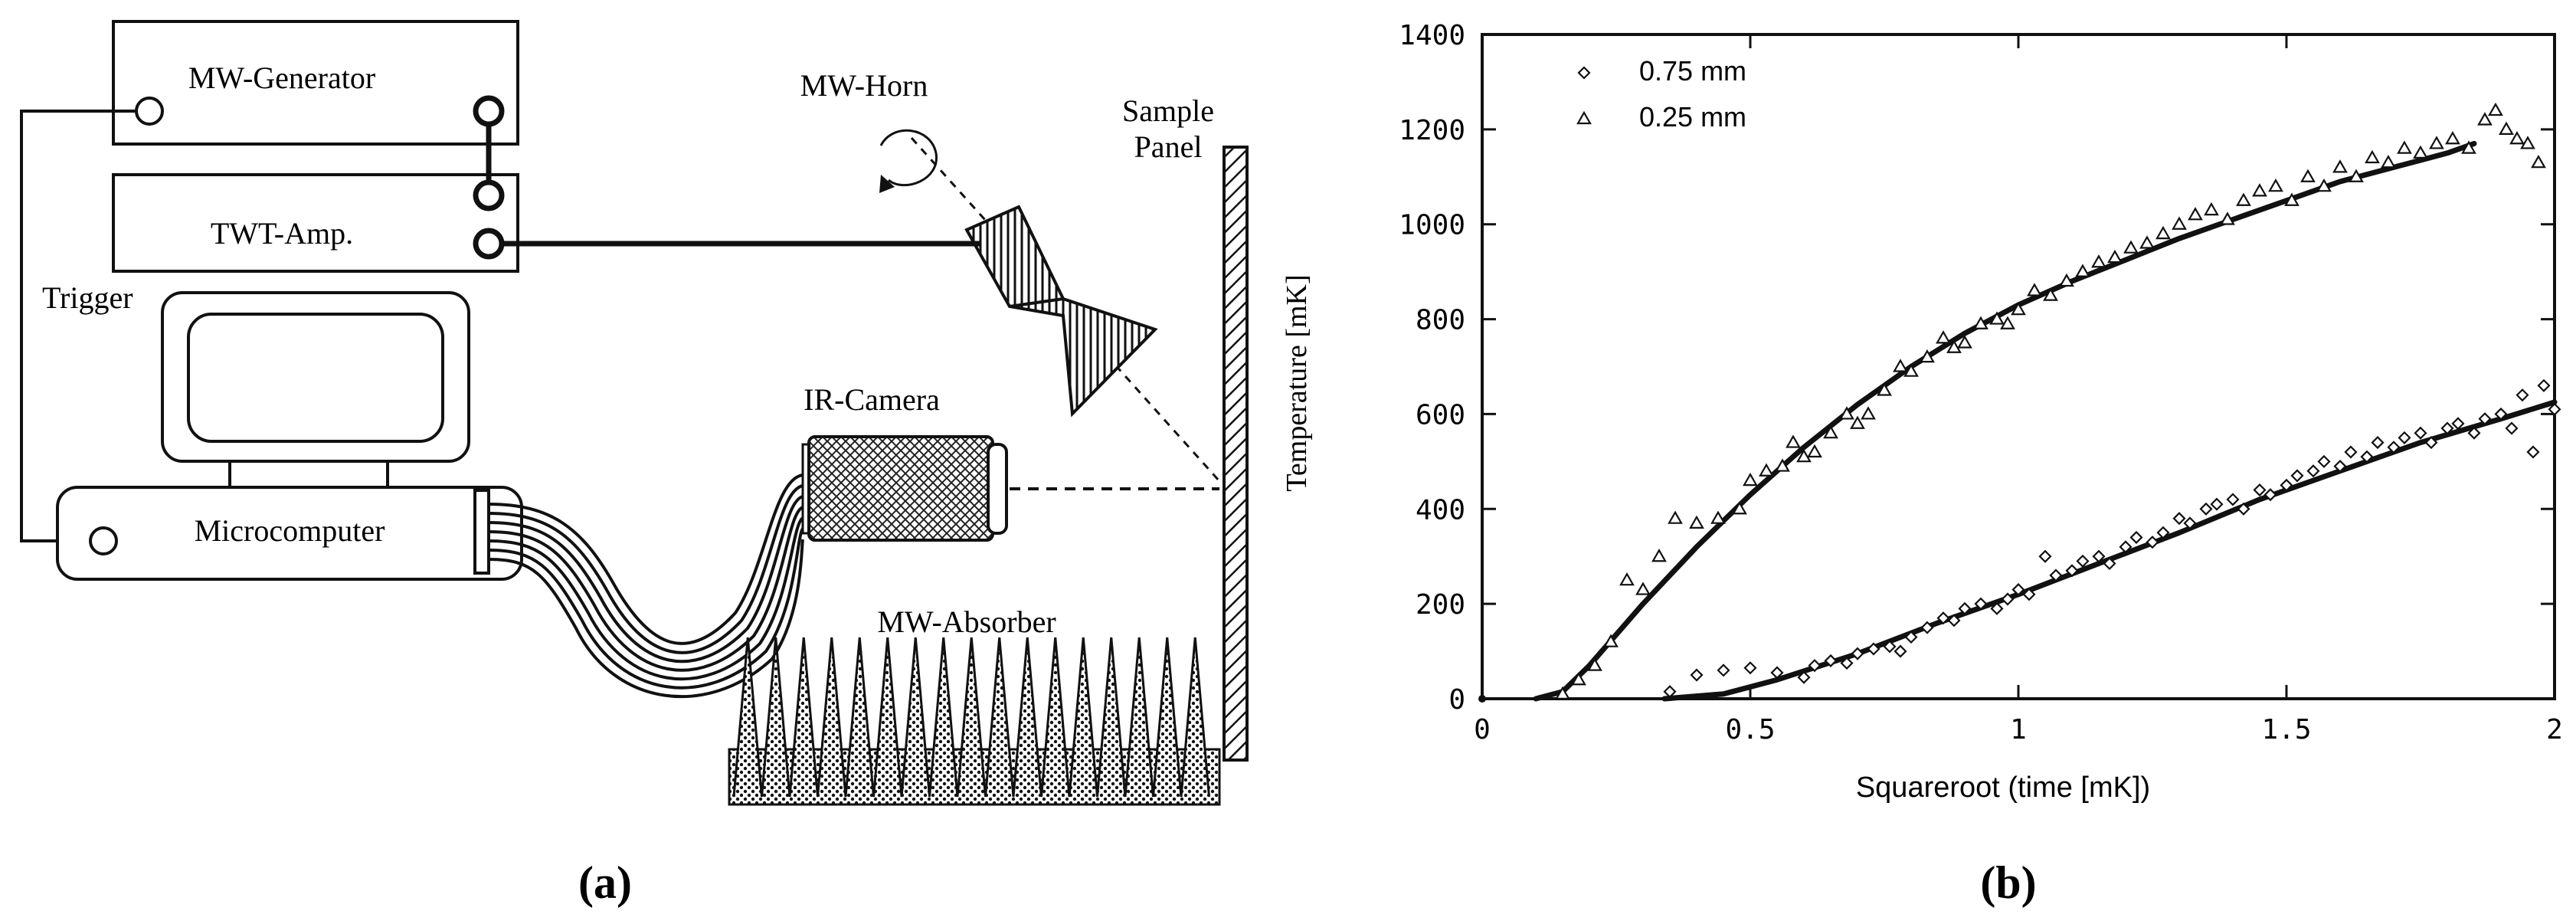  What do you see at coordinates (489, 244) in the screenshot?
I see `output-port-amp` at bounding box center [489, 244].